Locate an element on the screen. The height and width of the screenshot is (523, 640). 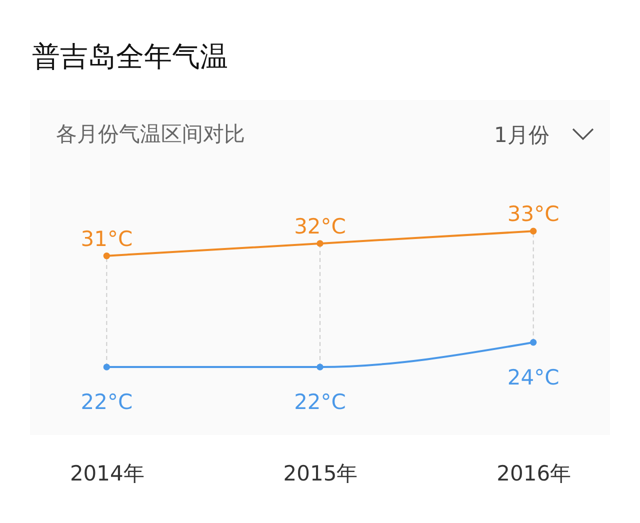
data-label: 32°C is located at coordinates (320, 226).